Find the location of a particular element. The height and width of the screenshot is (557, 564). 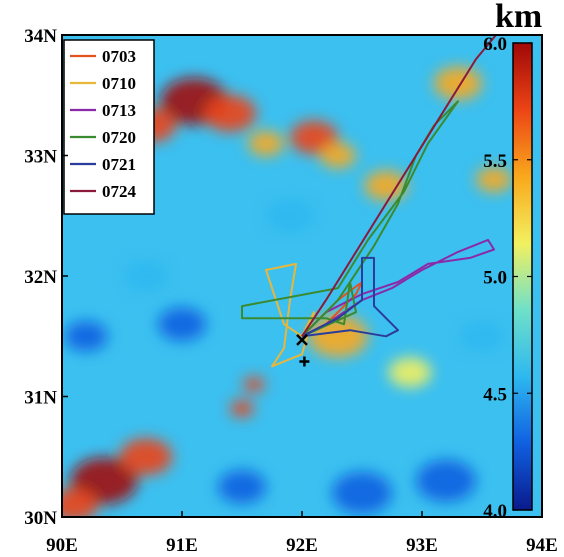

lon-tick-label: 93E is located at coordinates (422, 545).